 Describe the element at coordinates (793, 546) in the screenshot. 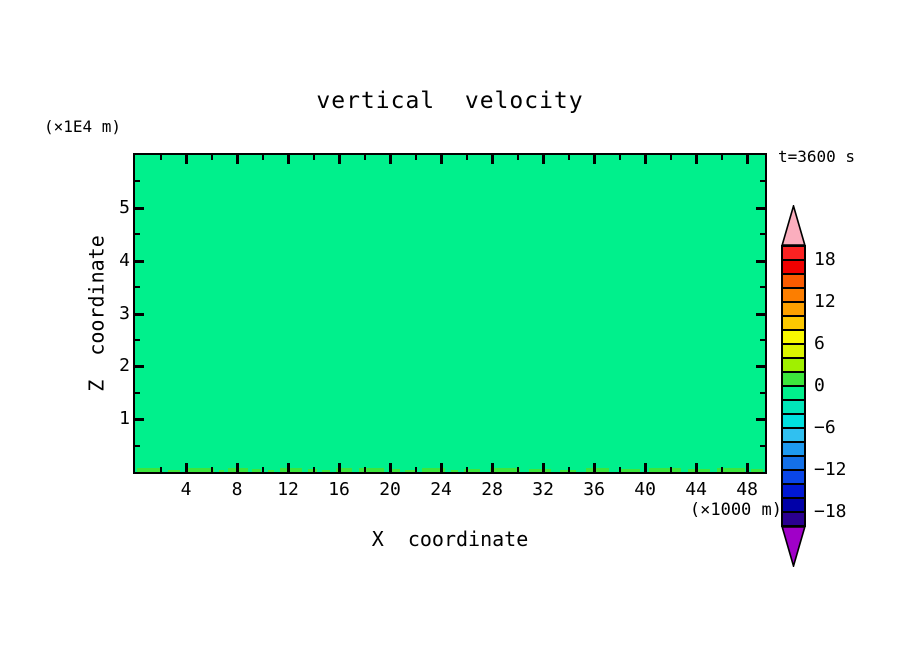

I see `colorbar-under-arrow` at that location.